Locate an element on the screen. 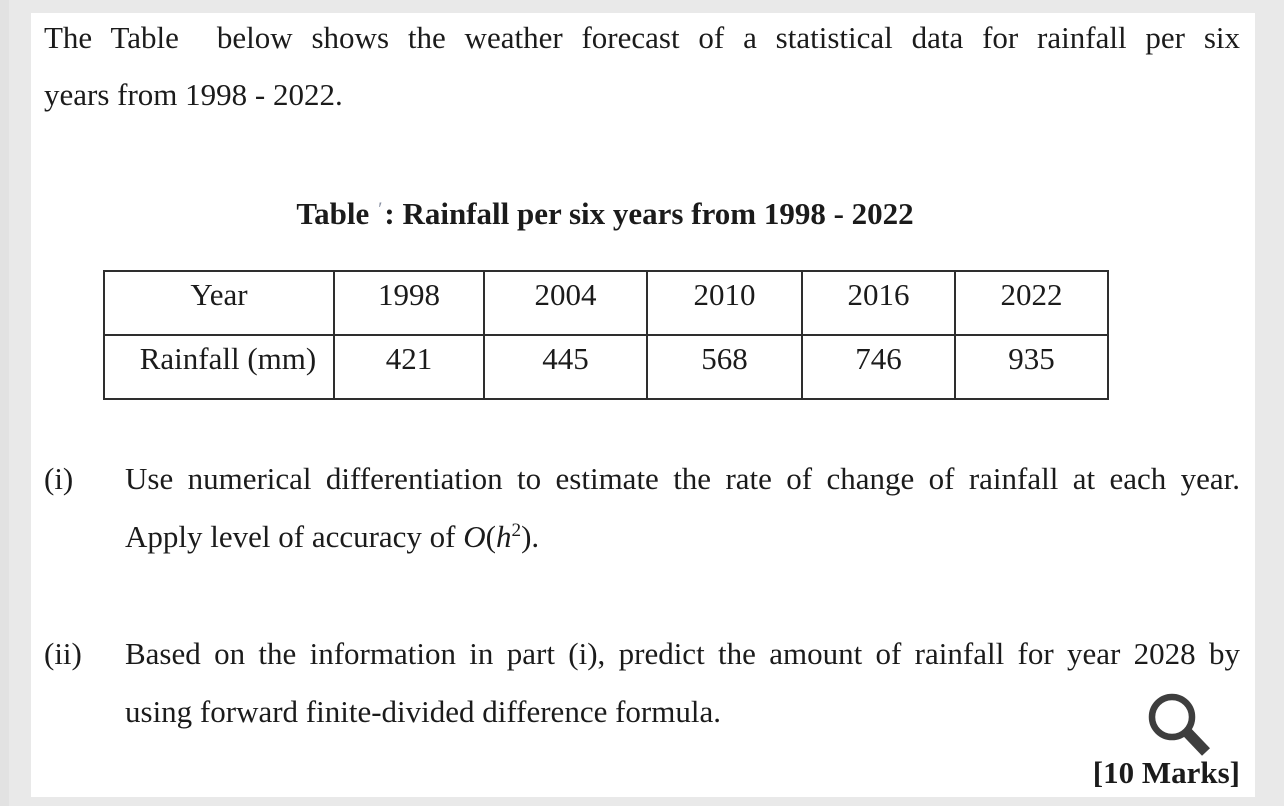 Image resolution: width=1284 pixels, height=806 pixels. cell-year-2004: 2004 is located at coordinates (565, 303).